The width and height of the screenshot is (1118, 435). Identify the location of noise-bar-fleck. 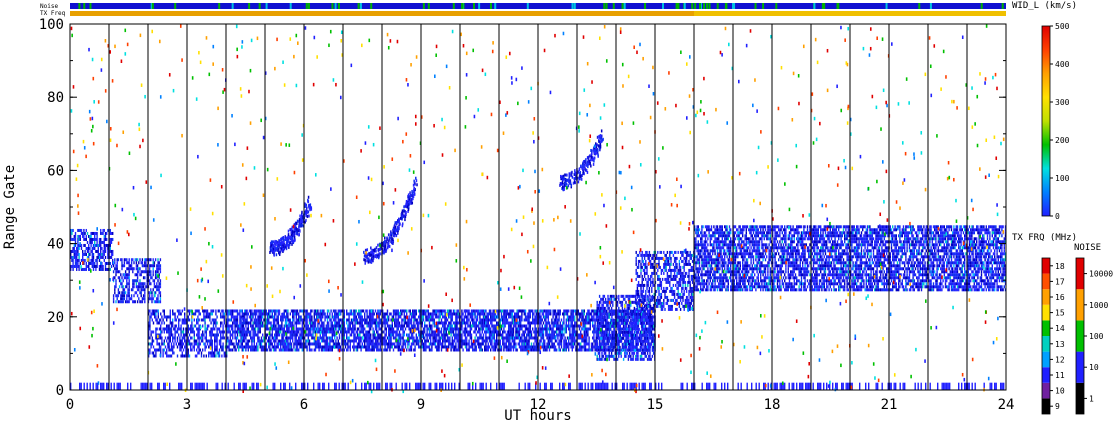
(360, 6).